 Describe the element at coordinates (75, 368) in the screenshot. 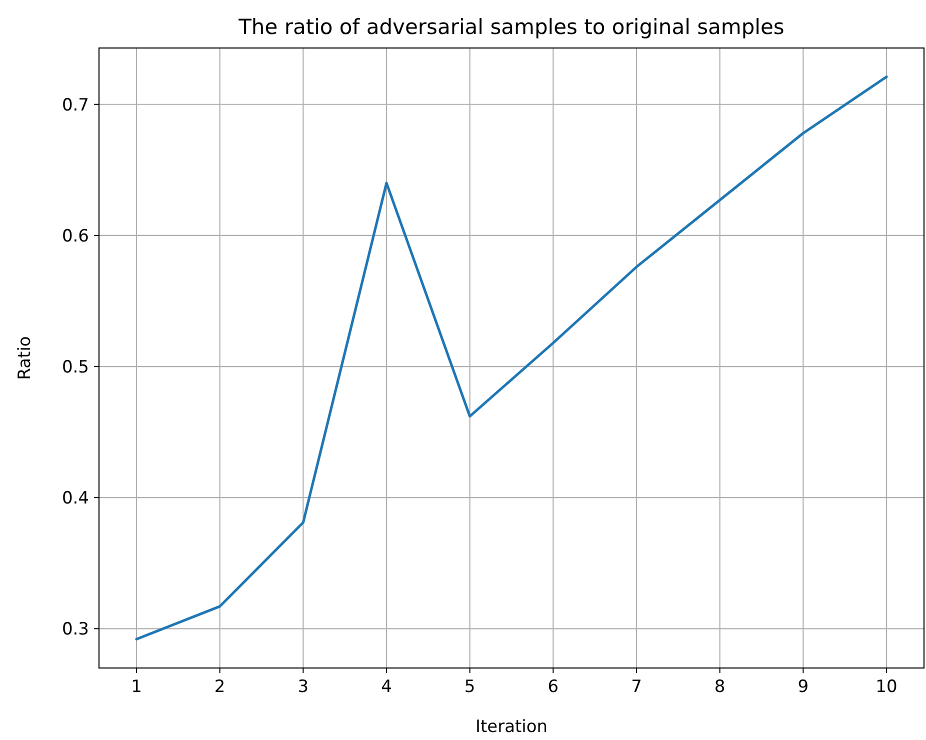

I see `y-tick-label: 0.5` at that location.